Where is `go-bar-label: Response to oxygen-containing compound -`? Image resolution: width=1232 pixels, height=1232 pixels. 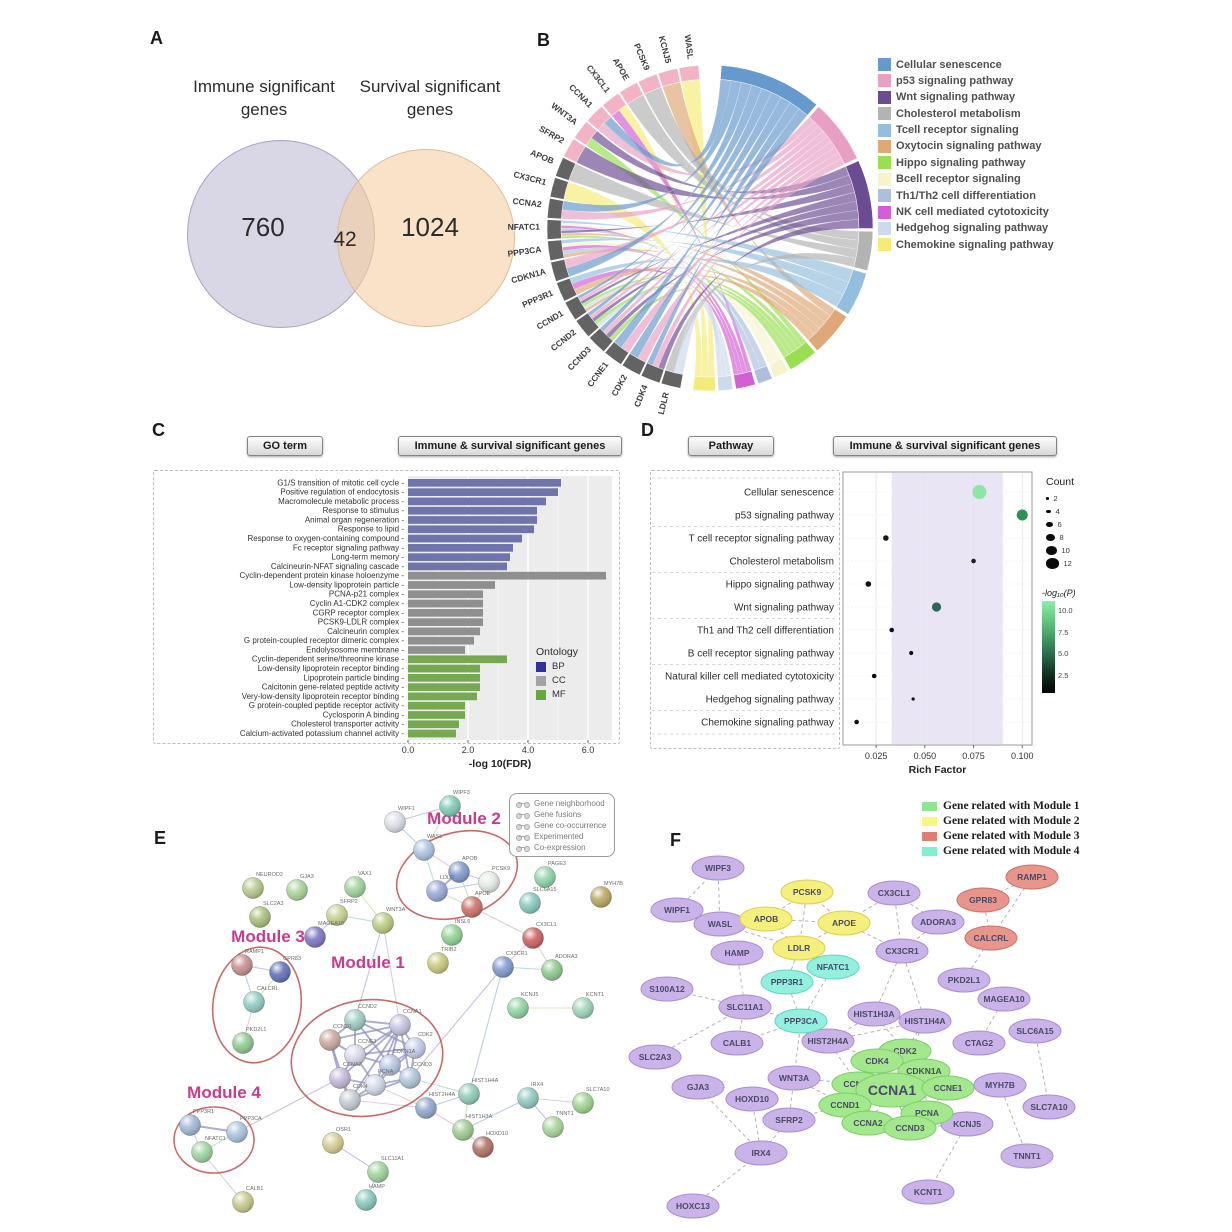 go-bar-label: Response to oxygen-containing compound - is located at coordinates (325, 538).